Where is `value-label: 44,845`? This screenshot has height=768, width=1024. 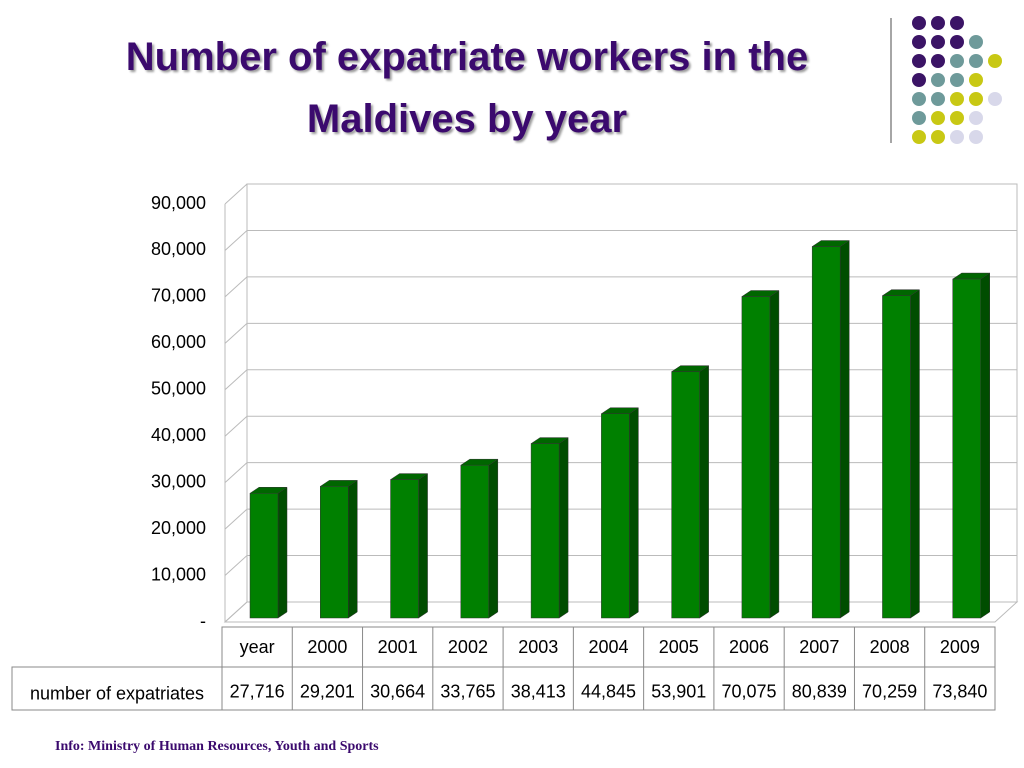
value-label: 44,845 is located at coordinates (608, 691).